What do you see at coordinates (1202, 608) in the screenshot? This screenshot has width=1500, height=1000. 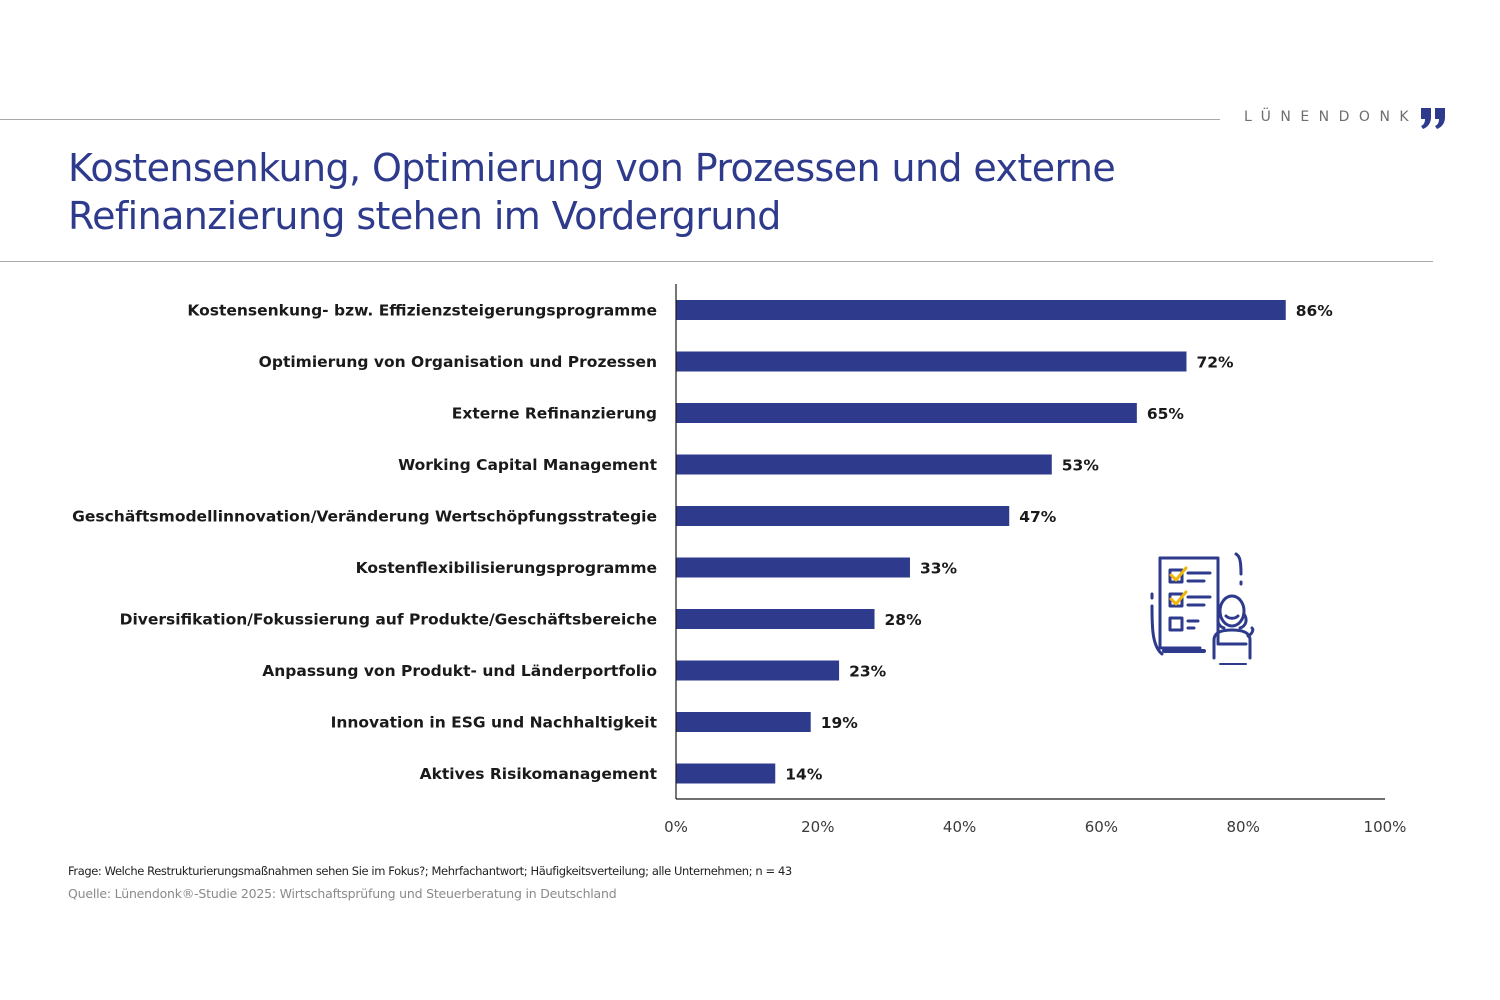 I see `checklist-person-icon` at bounding box center [1202, 608].